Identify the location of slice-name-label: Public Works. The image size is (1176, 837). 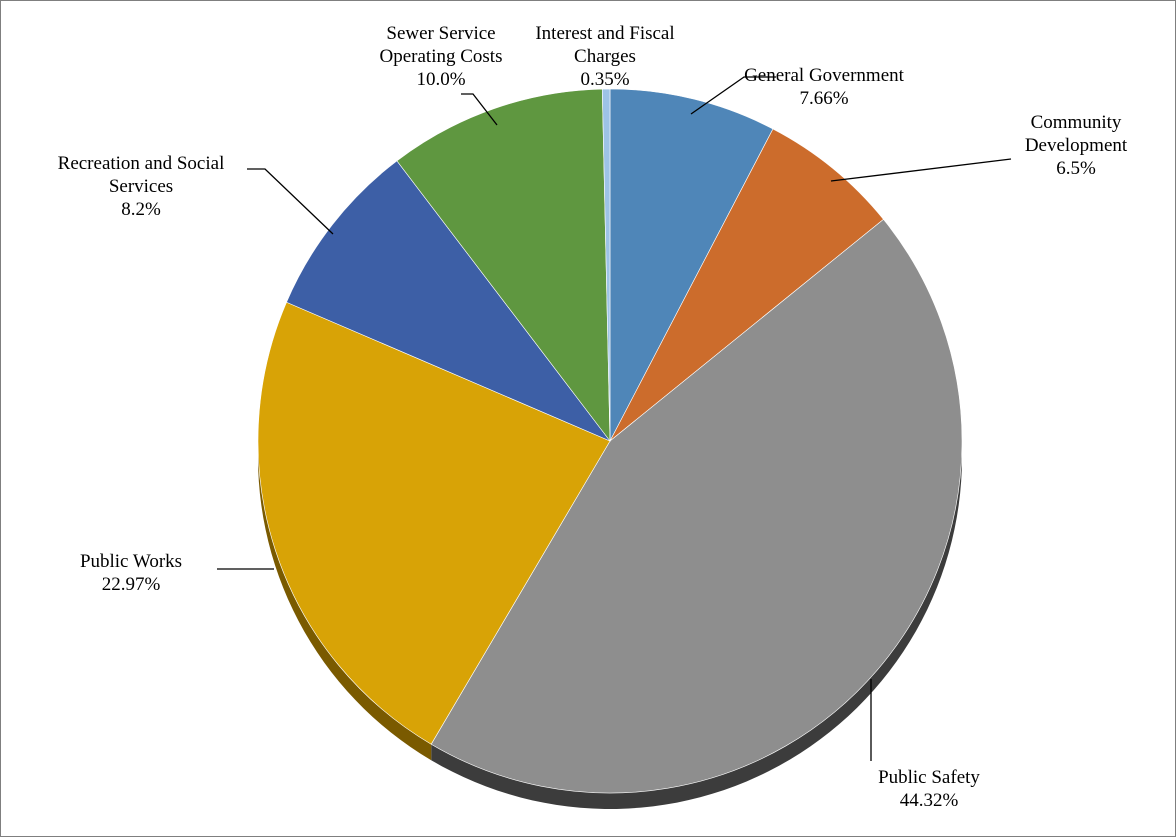
(131, 561).